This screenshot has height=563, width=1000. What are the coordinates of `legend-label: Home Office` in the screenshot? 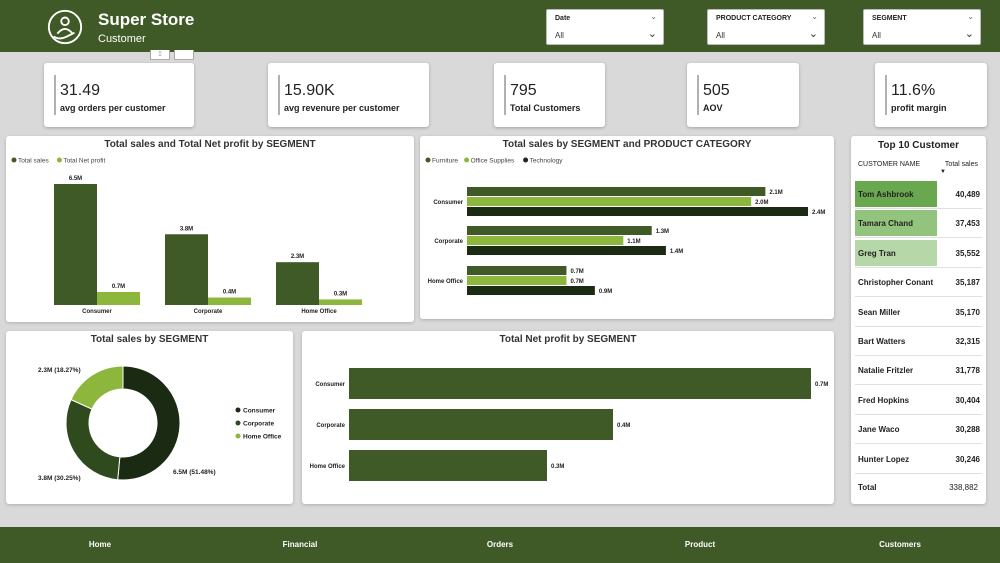 It's located at (262, 437).